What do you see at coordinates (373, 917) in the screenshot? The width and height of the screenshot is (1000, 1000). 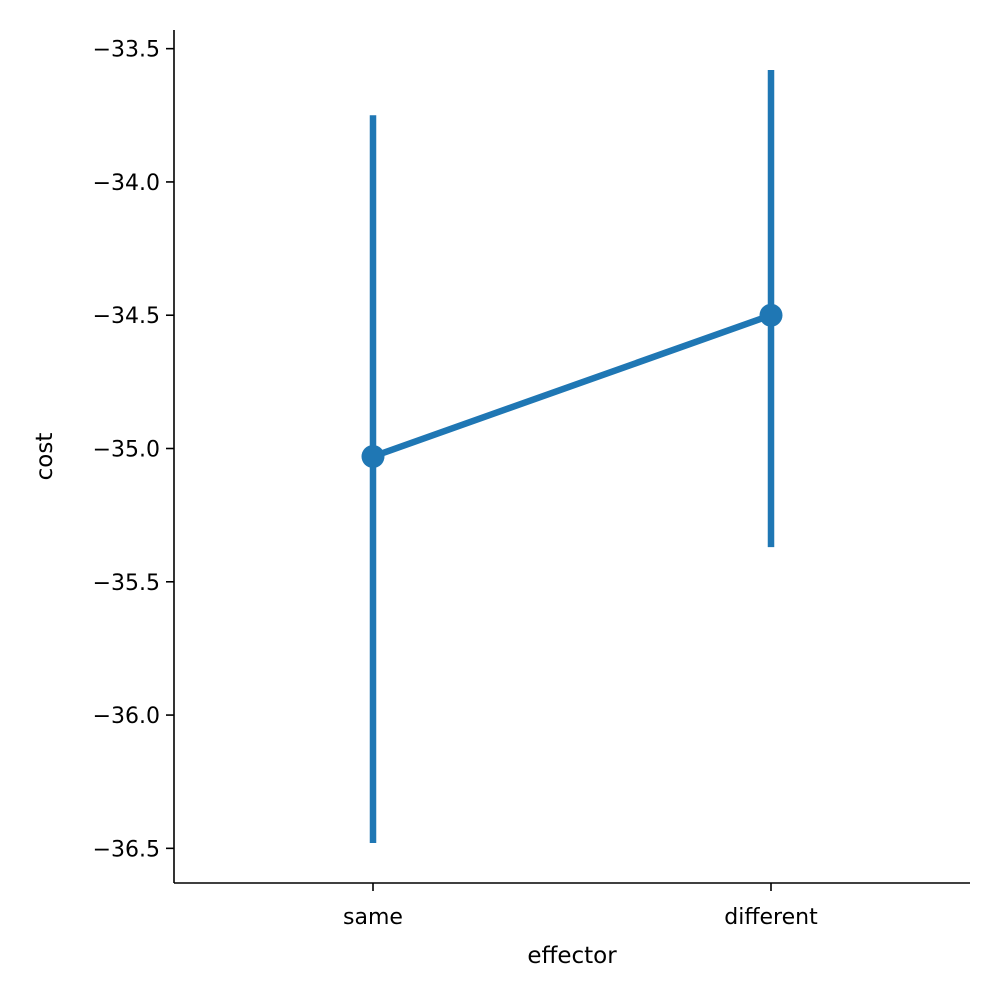 I see `x-tick-label: same` at bounding box center [373, 917].